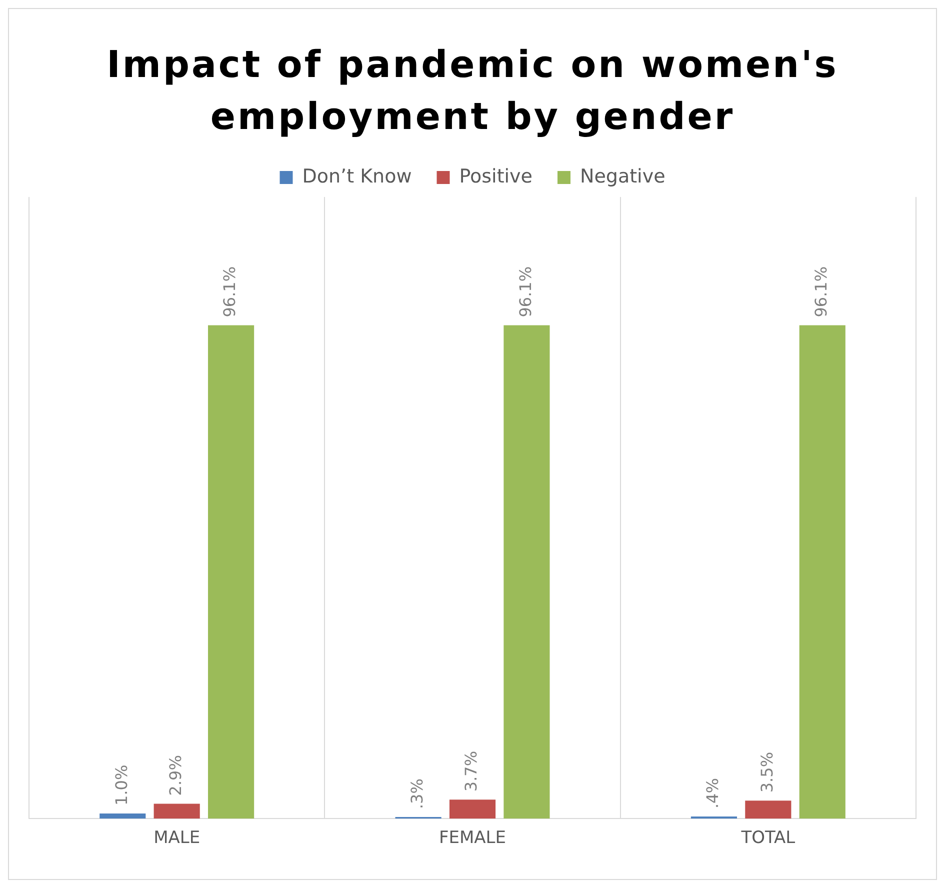  I want to click on x-tick-label: MALE, so click(177, 838).